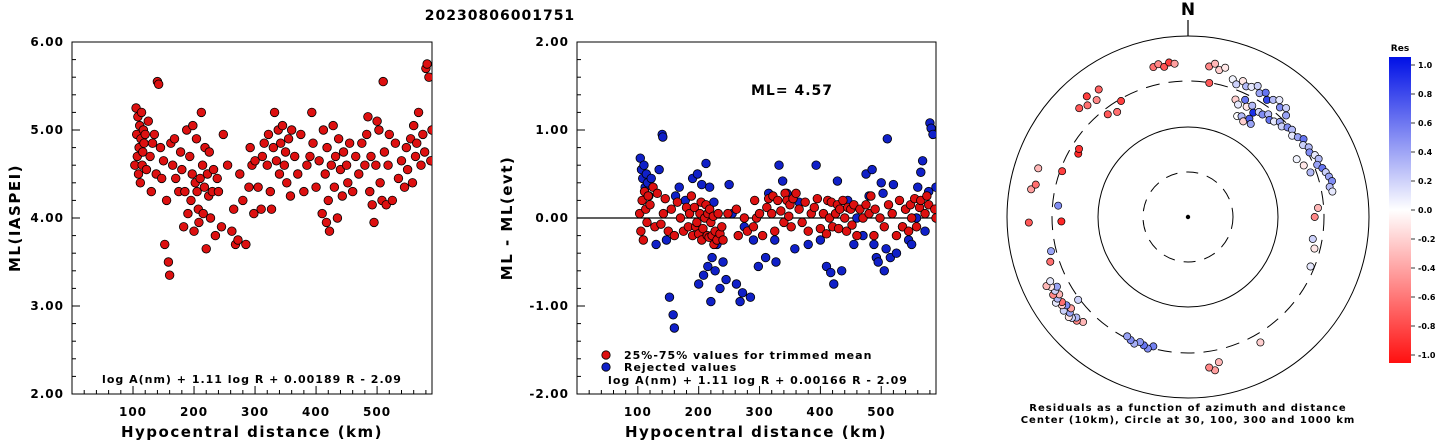 The height and width of the screenshot is (441, 1437). I want to click on colorbar-tick-label: 0.2, so click(1425, 181).